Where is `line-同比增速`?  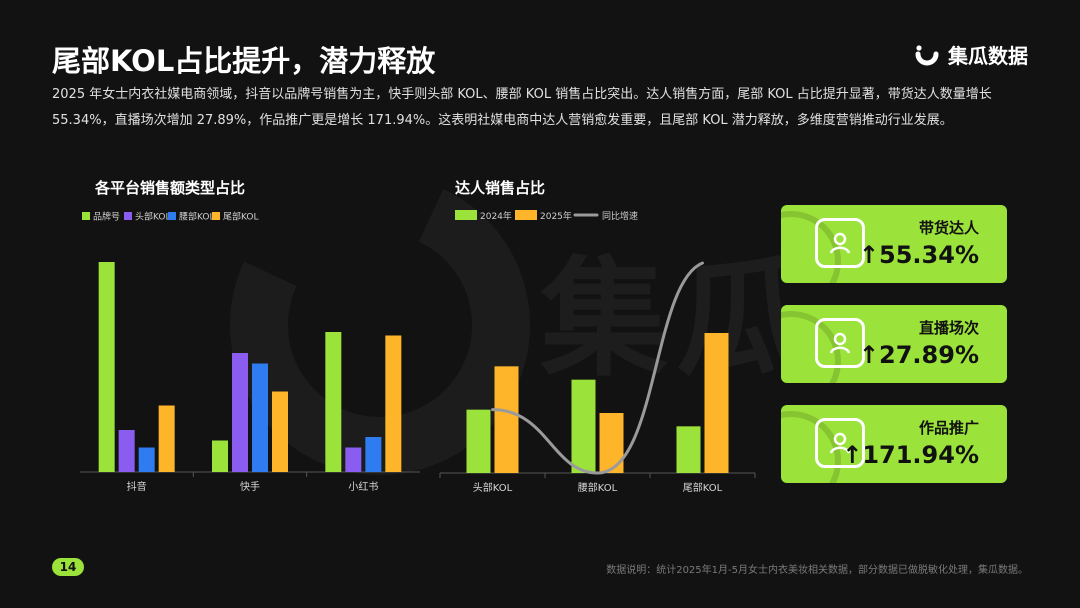
line-同比增速 is located at coordinates (597, 368).